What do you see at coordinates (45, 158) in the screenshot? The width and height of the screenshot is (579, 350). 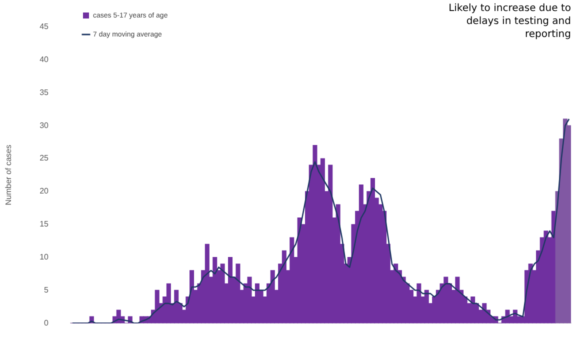 I see `y-tick-label: 25` at bounding box center [45, 158].